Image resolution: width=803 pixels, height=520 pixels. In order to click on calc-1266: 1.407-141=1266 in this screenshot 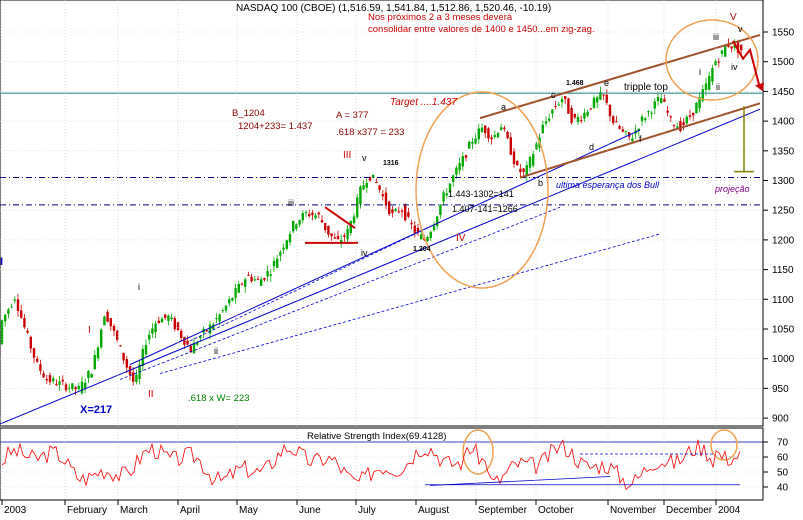, I will do `click(485, 209)`.